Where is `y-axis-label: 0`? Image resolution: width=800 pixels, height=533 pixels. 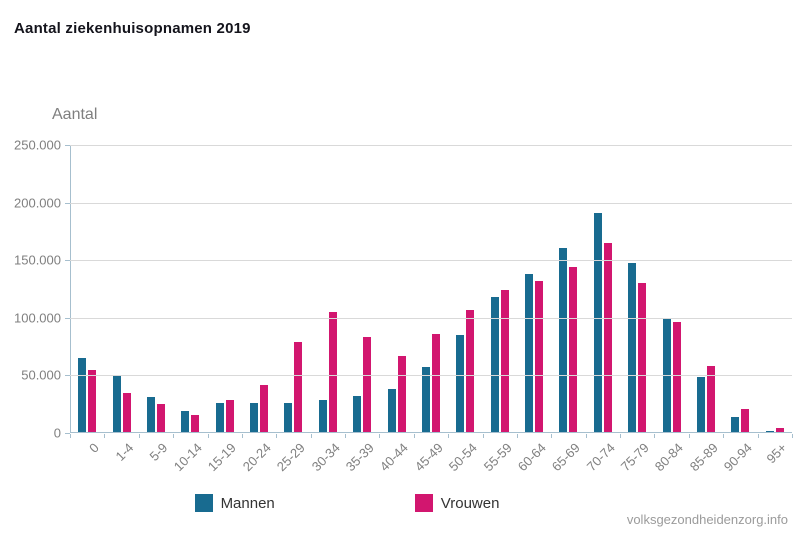
y-axis-label: 0 is located at coordinates (57, 433).